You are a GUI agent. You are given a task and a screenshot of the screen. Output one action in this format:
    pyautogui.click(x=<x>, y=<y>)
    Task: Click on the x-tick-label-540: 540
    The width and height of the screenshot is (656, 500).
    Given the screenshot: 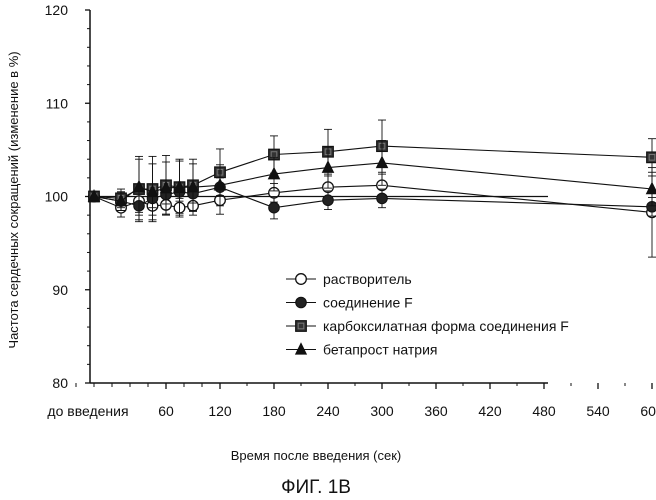 What is the action you would take?
    pyautogui.click(x=598, y=411)
    